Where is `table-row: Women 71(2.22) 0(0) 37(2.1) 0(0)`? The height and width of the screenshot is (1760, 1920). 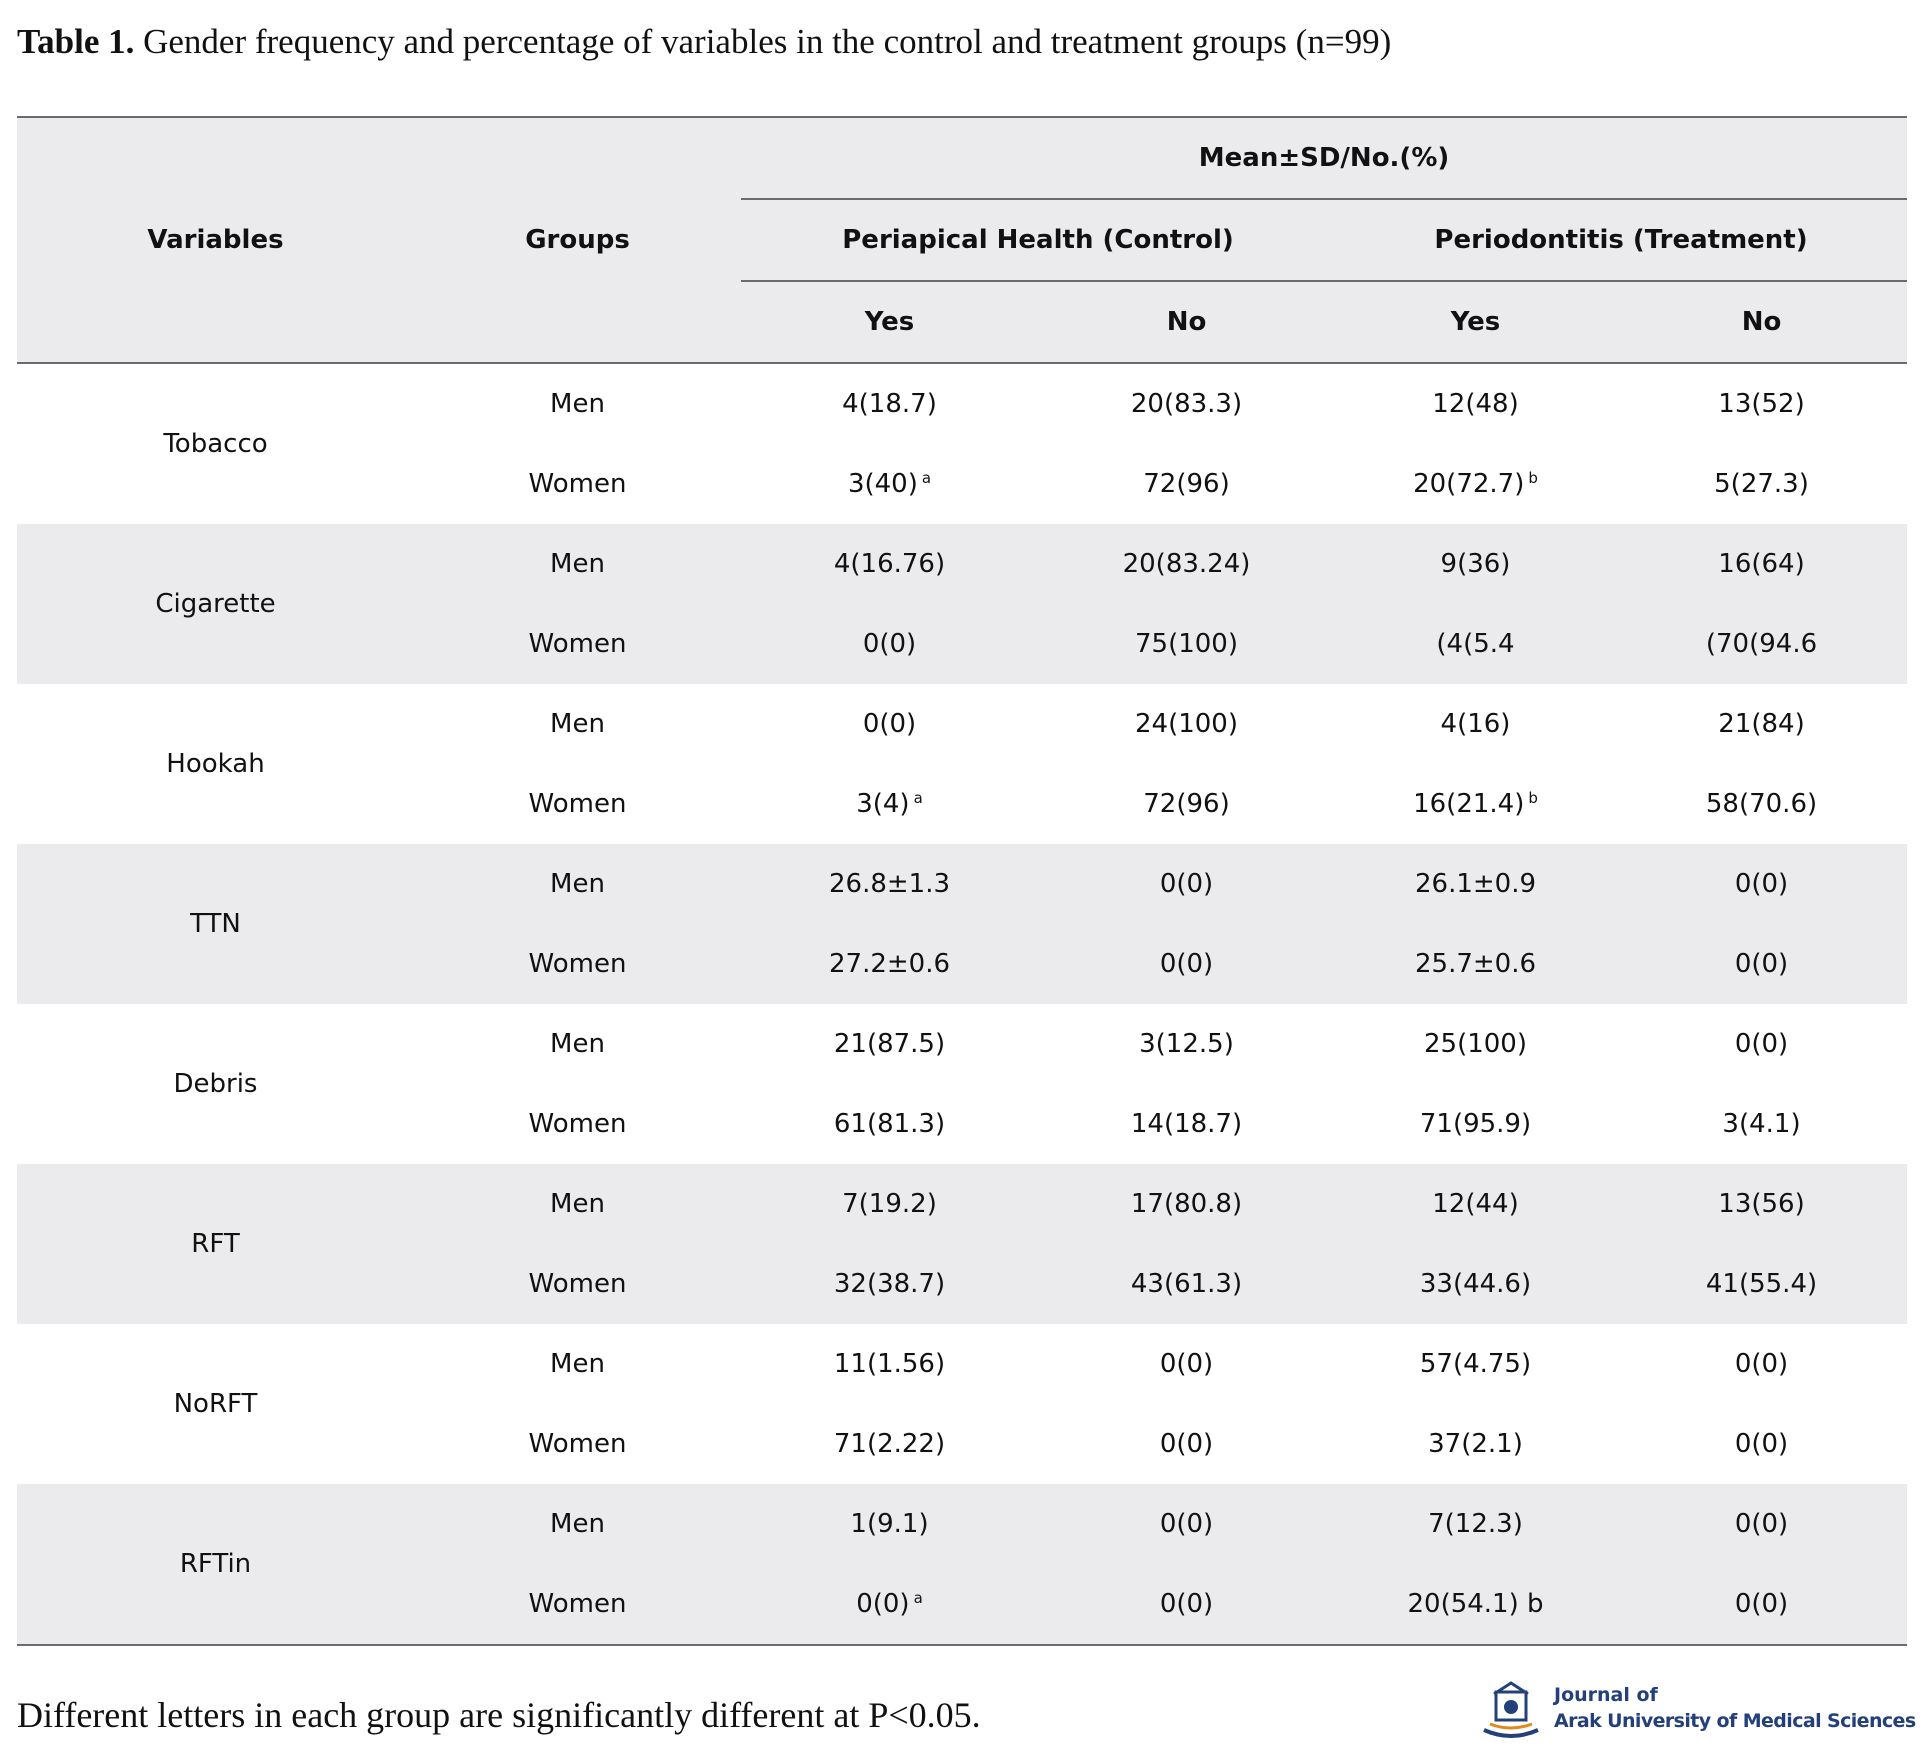
table-row: Women 71(2.22) 0(0) 37(2.1) 0(0) is located at coordinates (962, 1444).